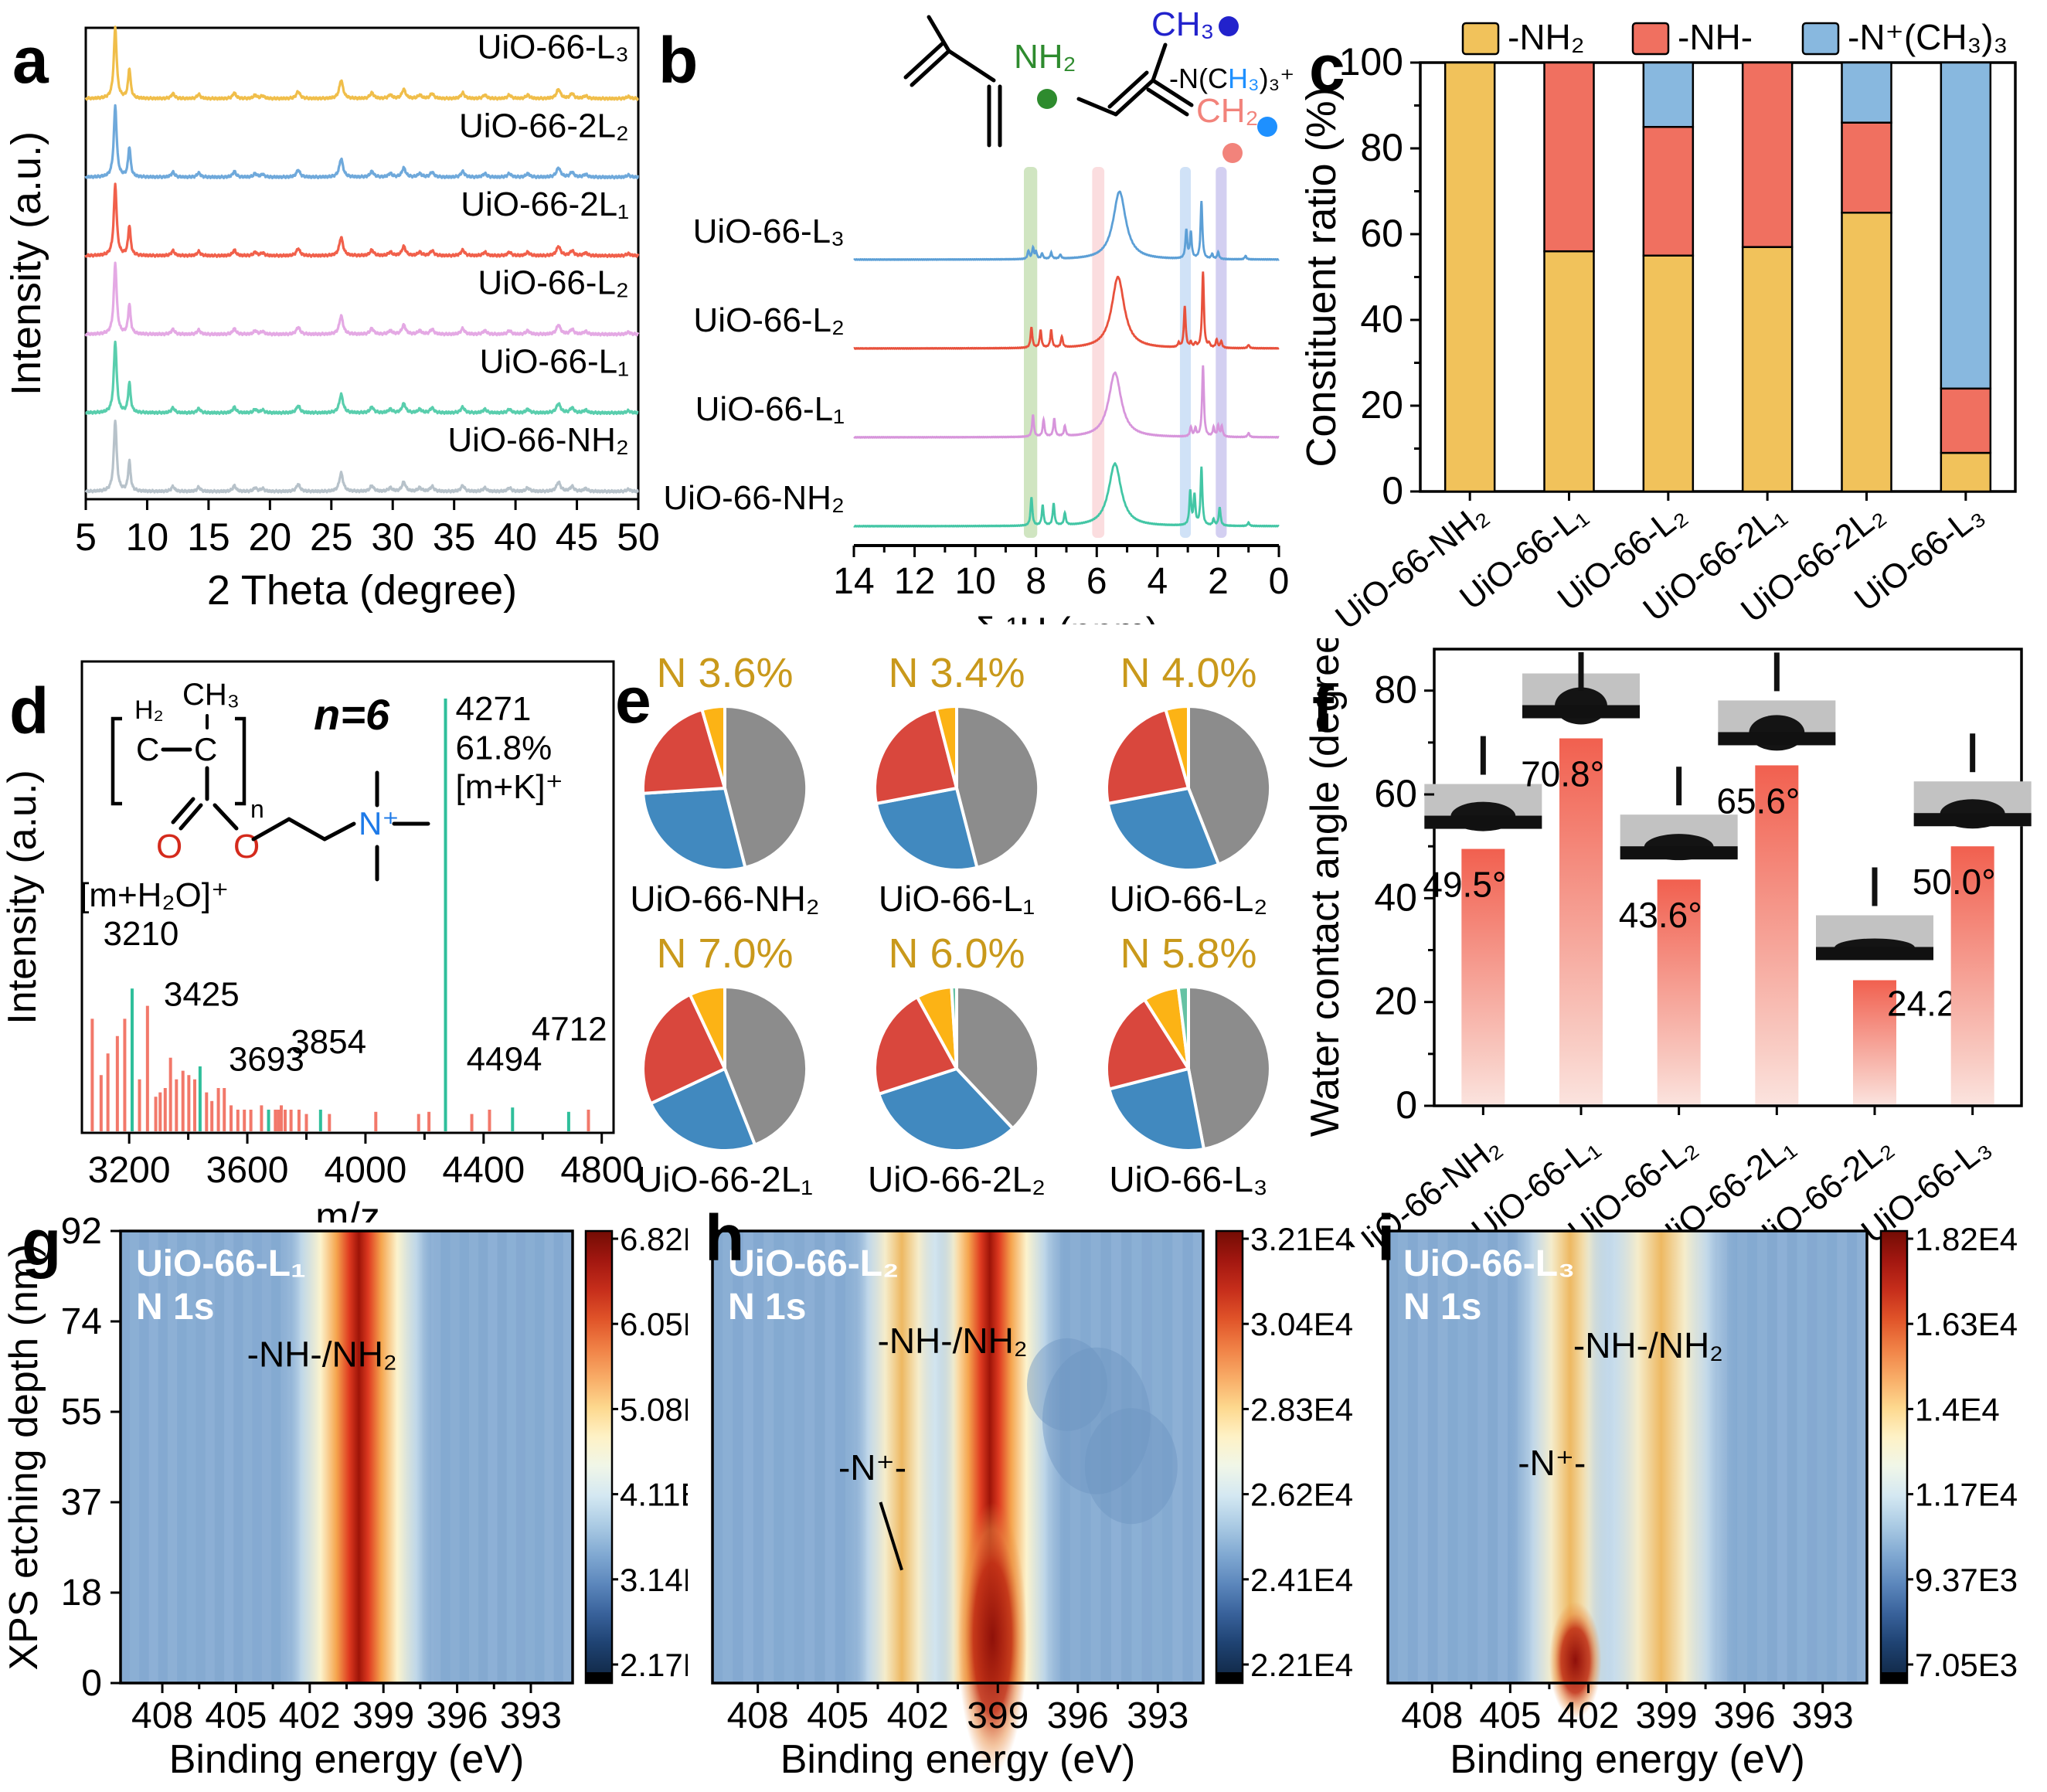  I want to click on heatmap-title: UiO-66-L₁, so click(221, 1263).